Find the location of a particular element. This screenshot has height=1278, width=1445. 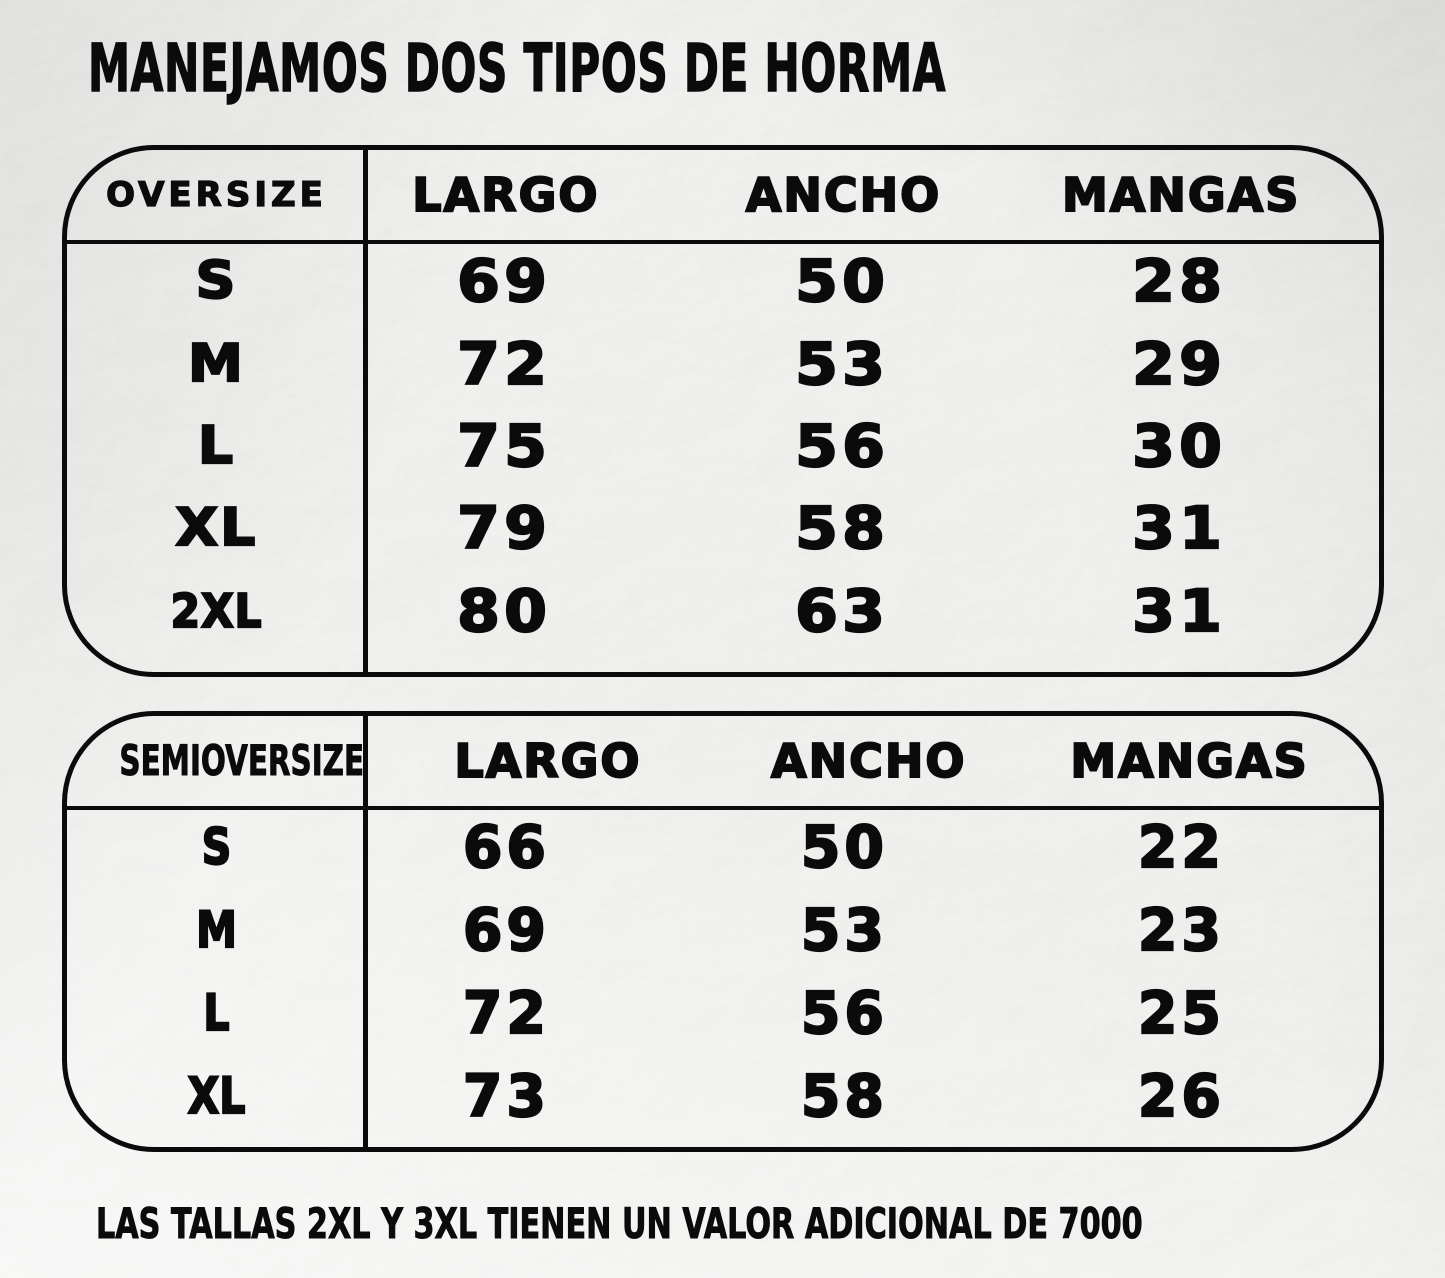

table-row: S 69 50 28 is located at coordinates (723, 281).